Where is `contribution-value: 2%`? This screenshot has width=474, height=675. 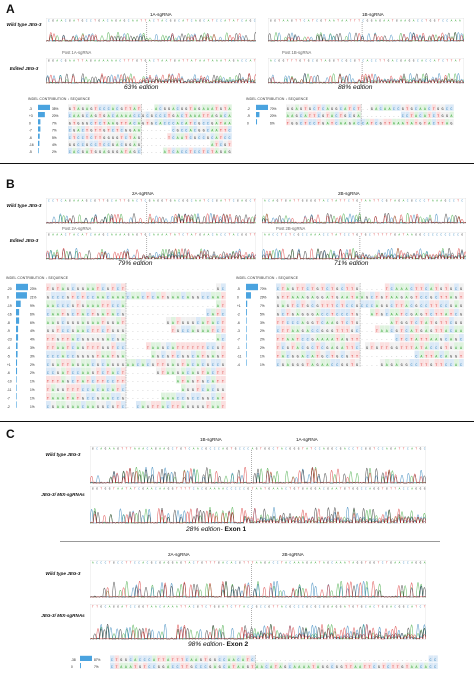
contribution-value: 2% is located at coordinates (262, 348).